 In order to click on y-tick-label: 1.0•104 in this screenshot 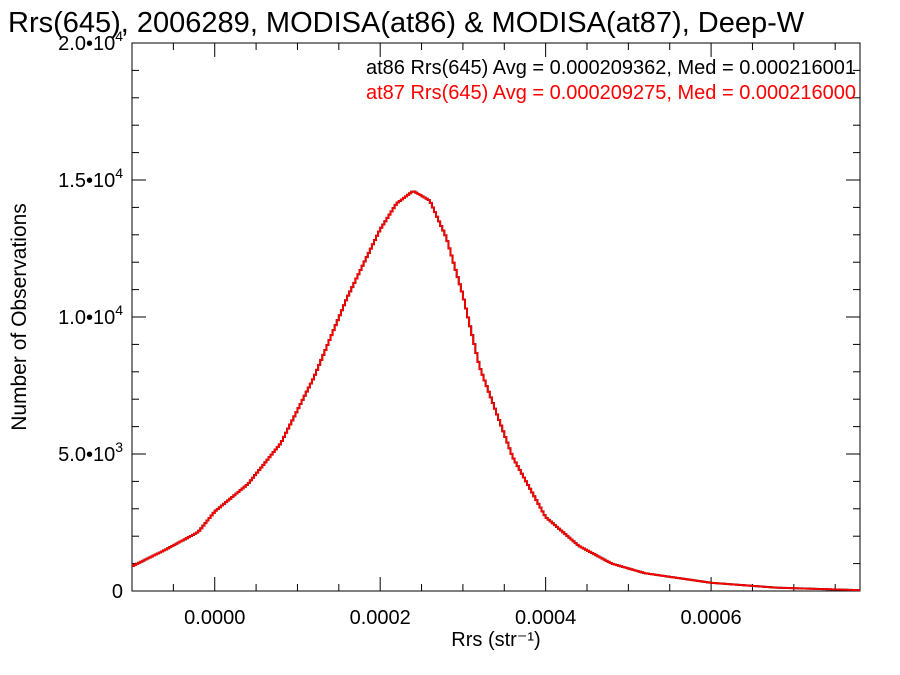, I will do `click(90, 315)`.